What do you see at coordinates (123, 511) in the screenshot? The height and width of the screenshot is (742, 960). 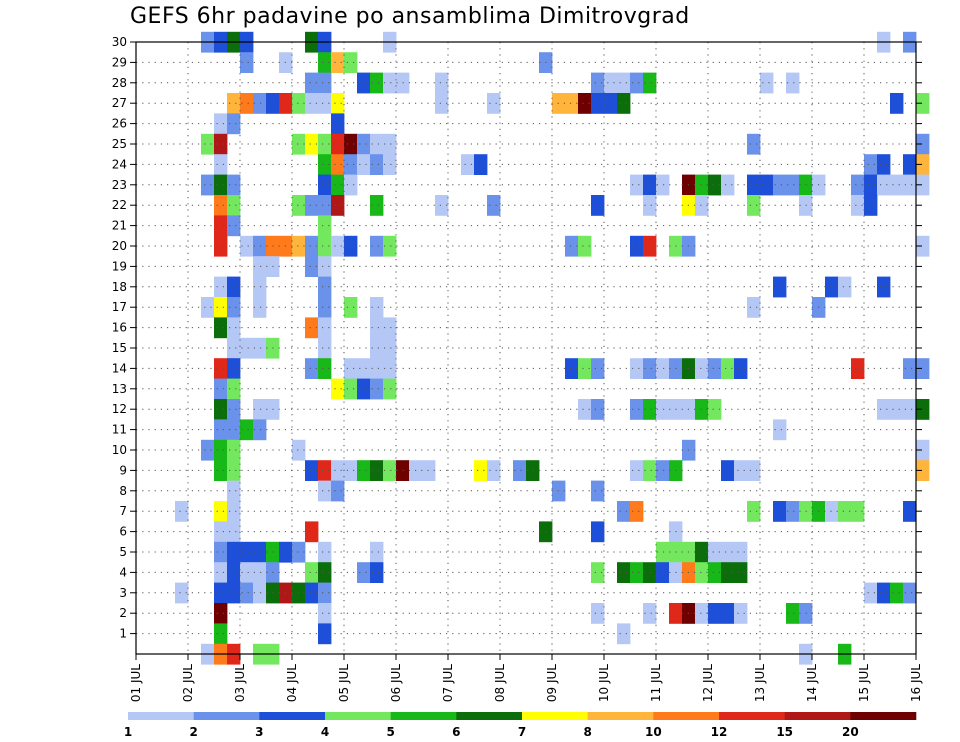 I see `y-tick-label: 7` at bounding box center [123, 511].